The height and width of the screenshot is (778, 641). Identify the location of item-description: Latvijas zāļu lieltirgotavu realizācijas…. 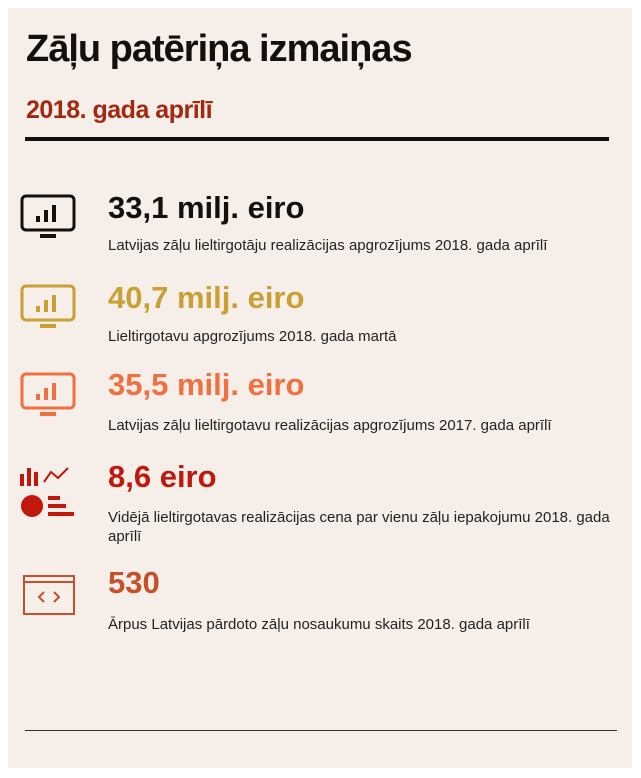
(330, 425).